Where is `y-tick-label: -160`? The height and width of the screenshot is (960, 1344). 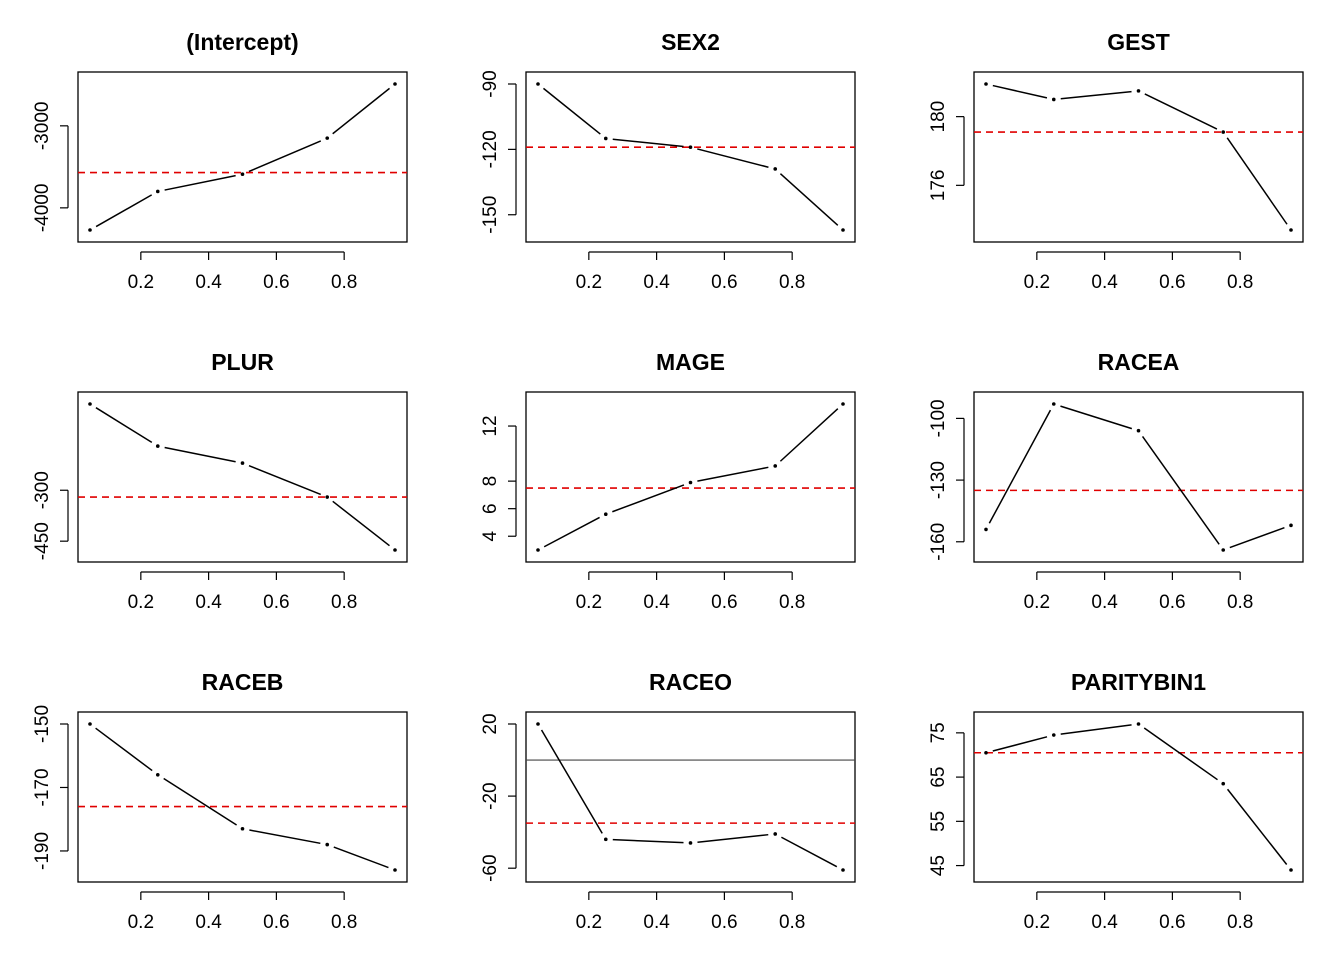
y-tick-label: -160 is located at coordinates (938, 542).